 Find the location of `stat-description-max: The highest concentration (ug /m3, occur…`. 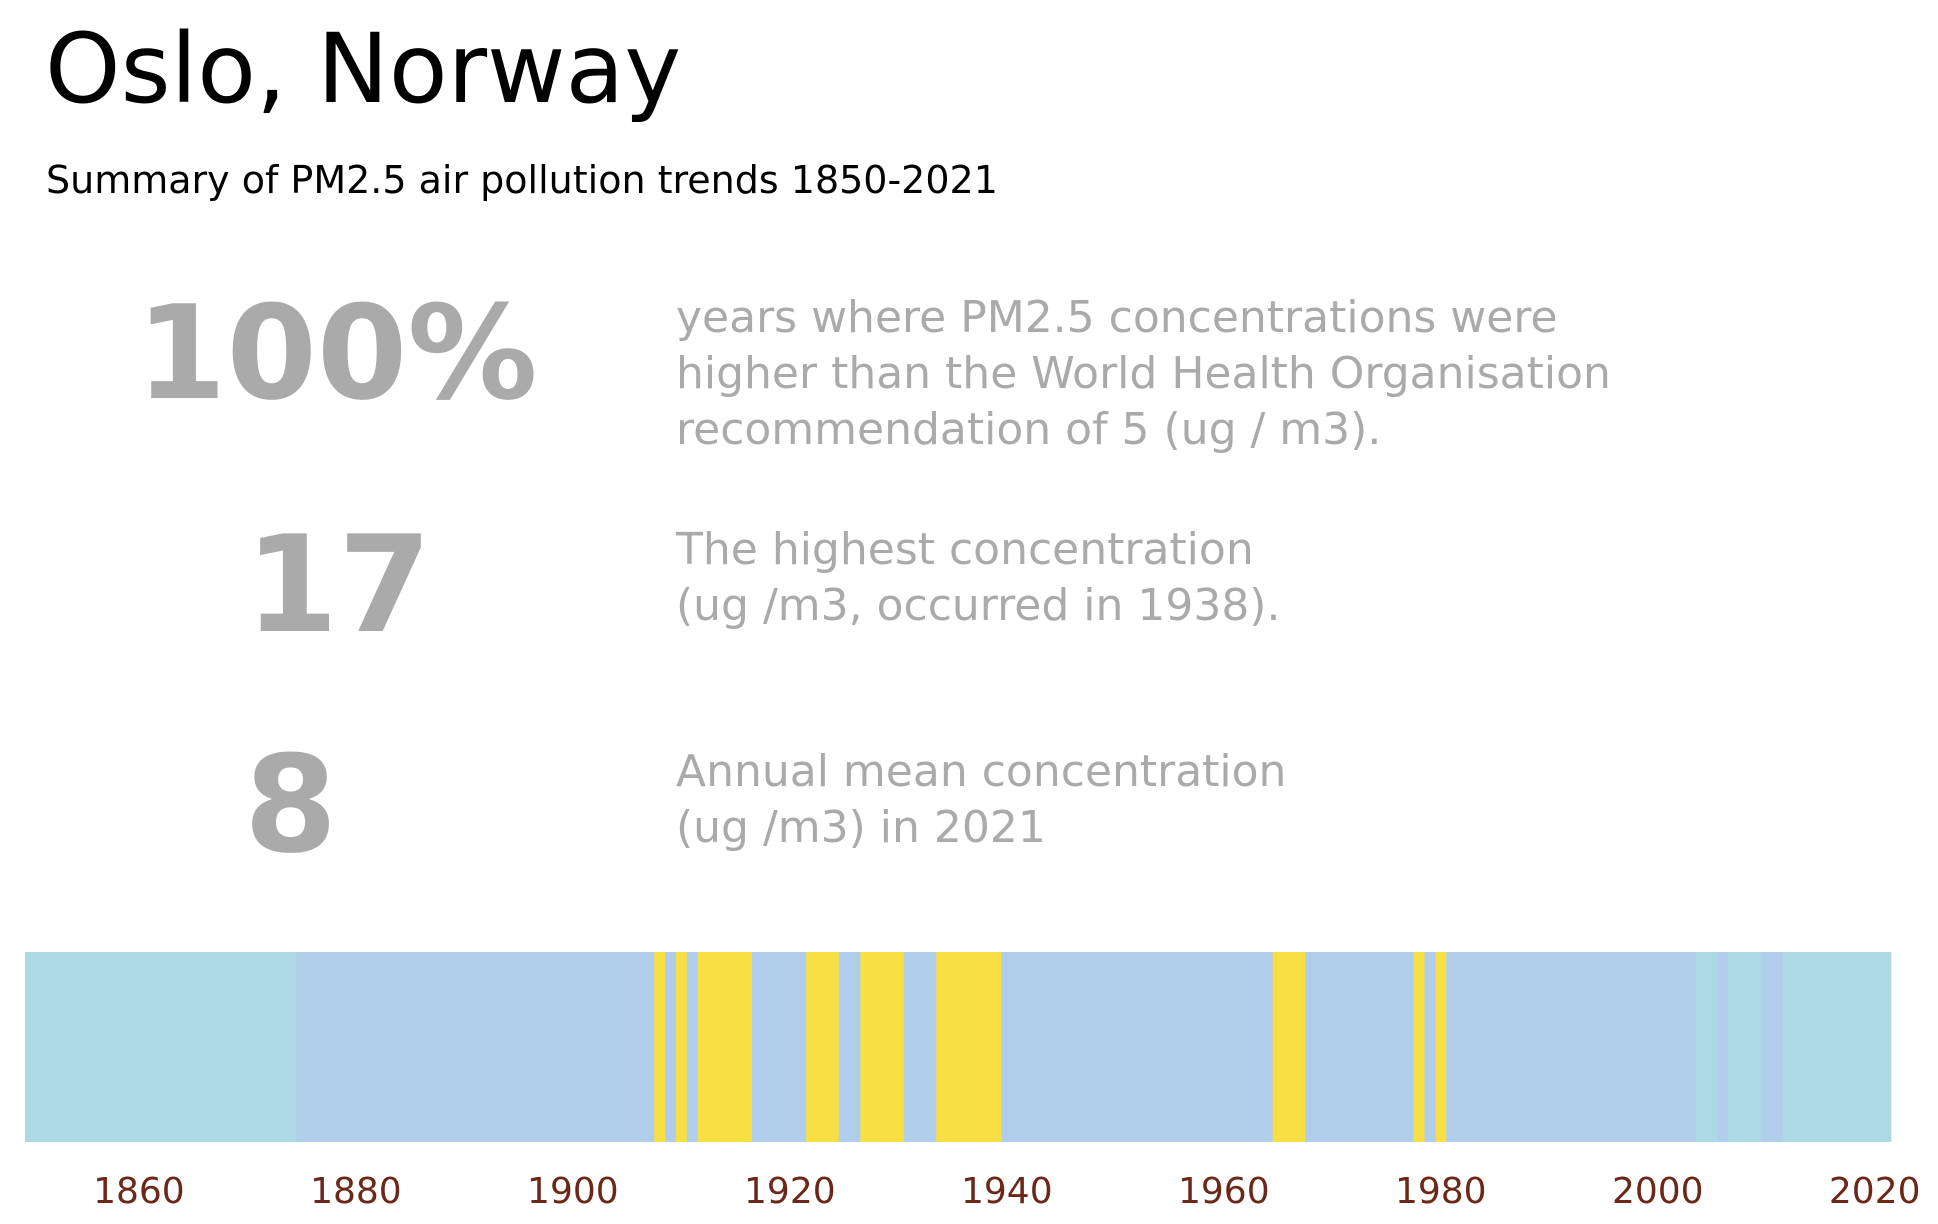

stat-description-max: The highest concentration (ug /m3, occur… is located at coordinates (978, 578).